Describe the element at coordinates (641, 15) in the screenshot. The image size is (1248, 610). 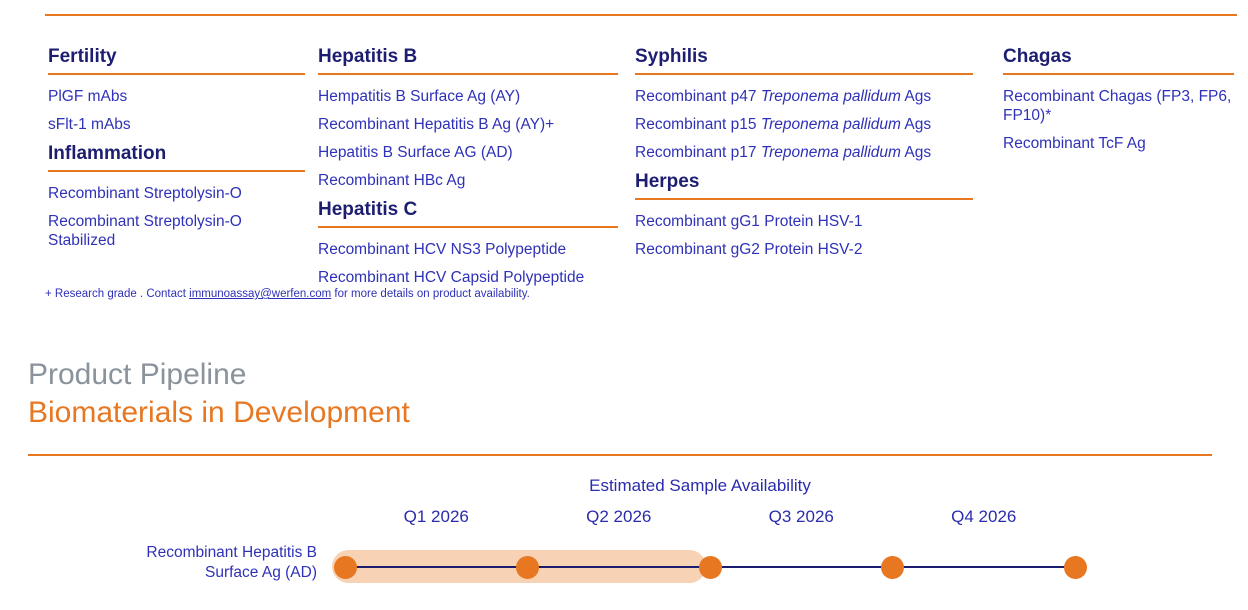
I see `top-divider` at that location.